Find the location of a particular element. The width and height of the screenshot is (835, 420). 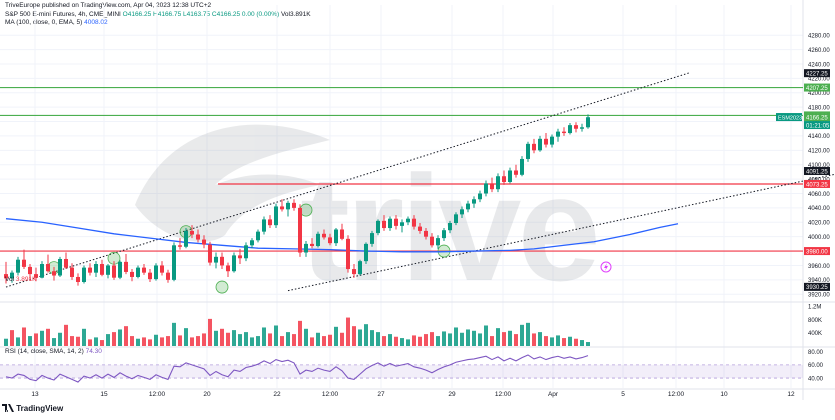

volume-tick-label: 1.2M is located at coordinates (814, 308).